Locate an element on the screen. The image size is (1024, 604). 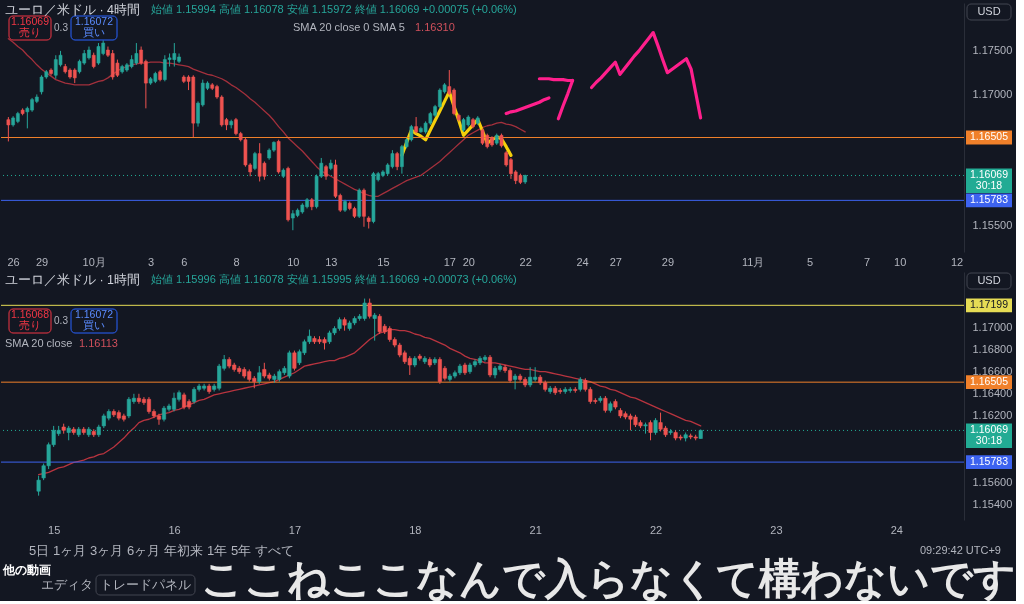
y-tick-label: 1.15600 is located at coordinates (992, 481).